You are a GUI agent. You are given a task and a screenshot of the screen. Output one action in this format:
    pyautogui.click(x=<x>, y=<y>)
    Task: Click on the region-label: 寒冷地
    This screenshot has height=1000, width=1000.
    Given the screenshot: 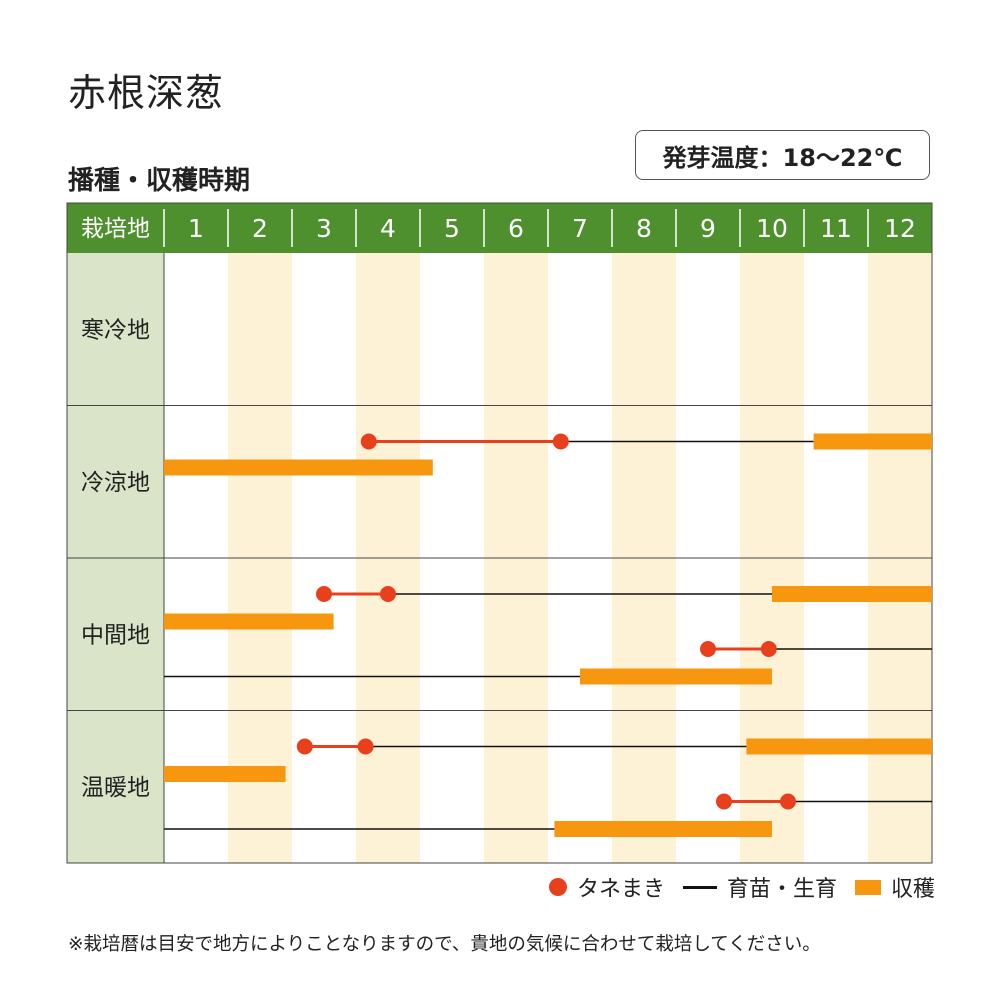 What is the action you would take?
    pyautogui.click(x=115, y=330)
    